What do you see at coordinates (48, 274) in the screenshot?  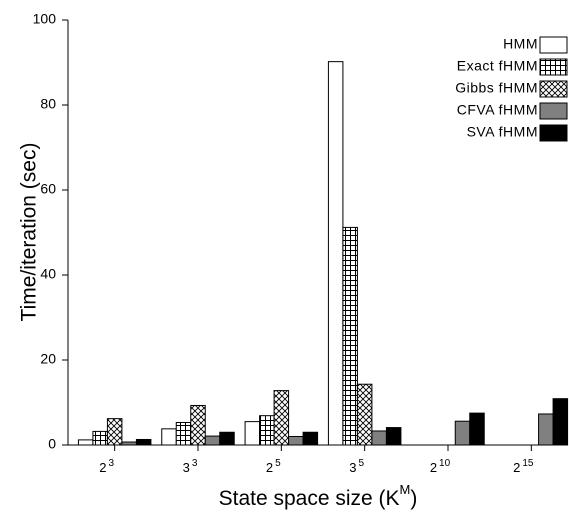 I see `y-tick-label: 40` at bounding box center [48, 274].